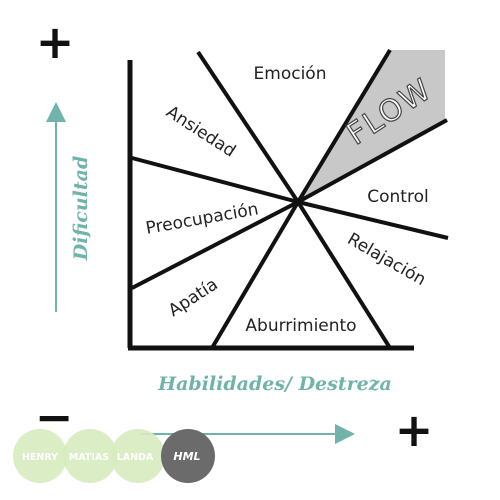  I want to click on x-axis-plus-sign: +, so click(414, 430).